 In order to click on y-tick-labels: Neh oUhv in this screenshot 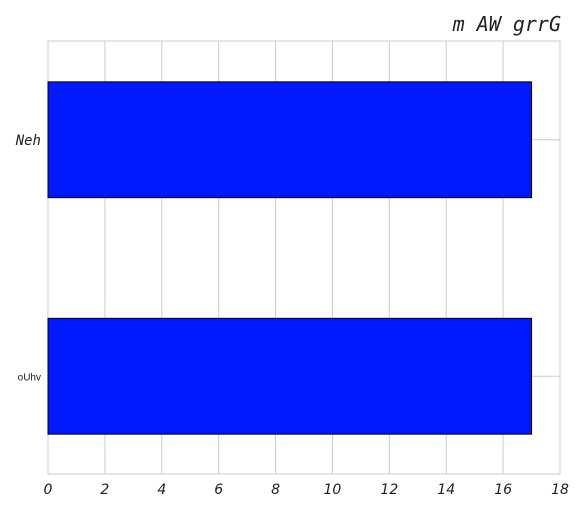, I will do `click(28, 258)`.